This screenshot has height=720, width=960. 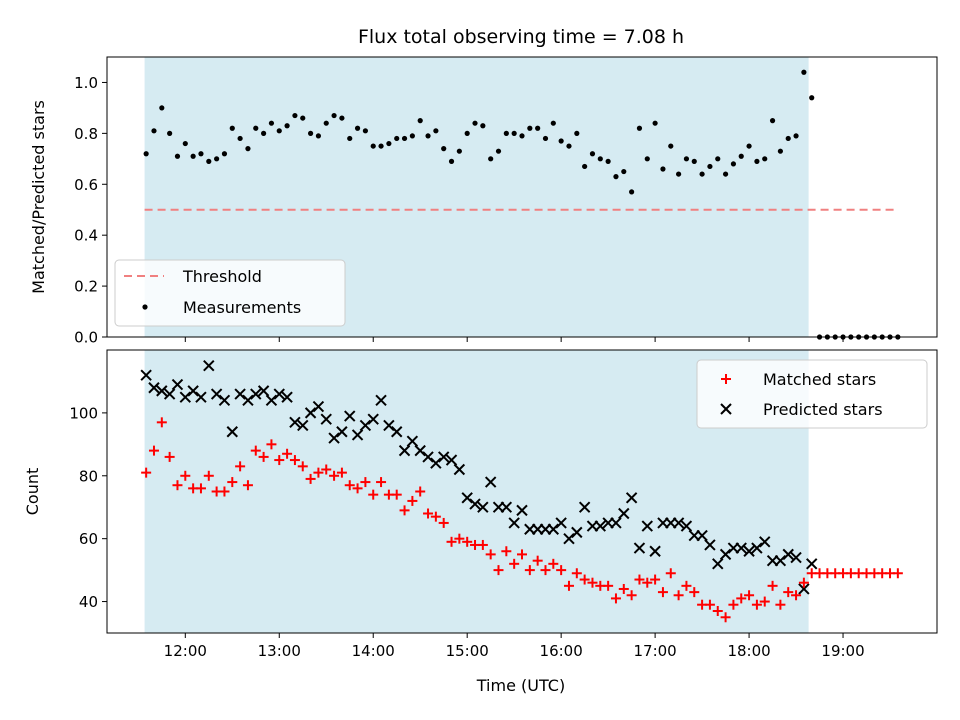 What do you see at coordinates (38, 197) in the screenshot?
I see `top-y-axis-label: Matched/Predicted stars` at bounding box center [38, 197].